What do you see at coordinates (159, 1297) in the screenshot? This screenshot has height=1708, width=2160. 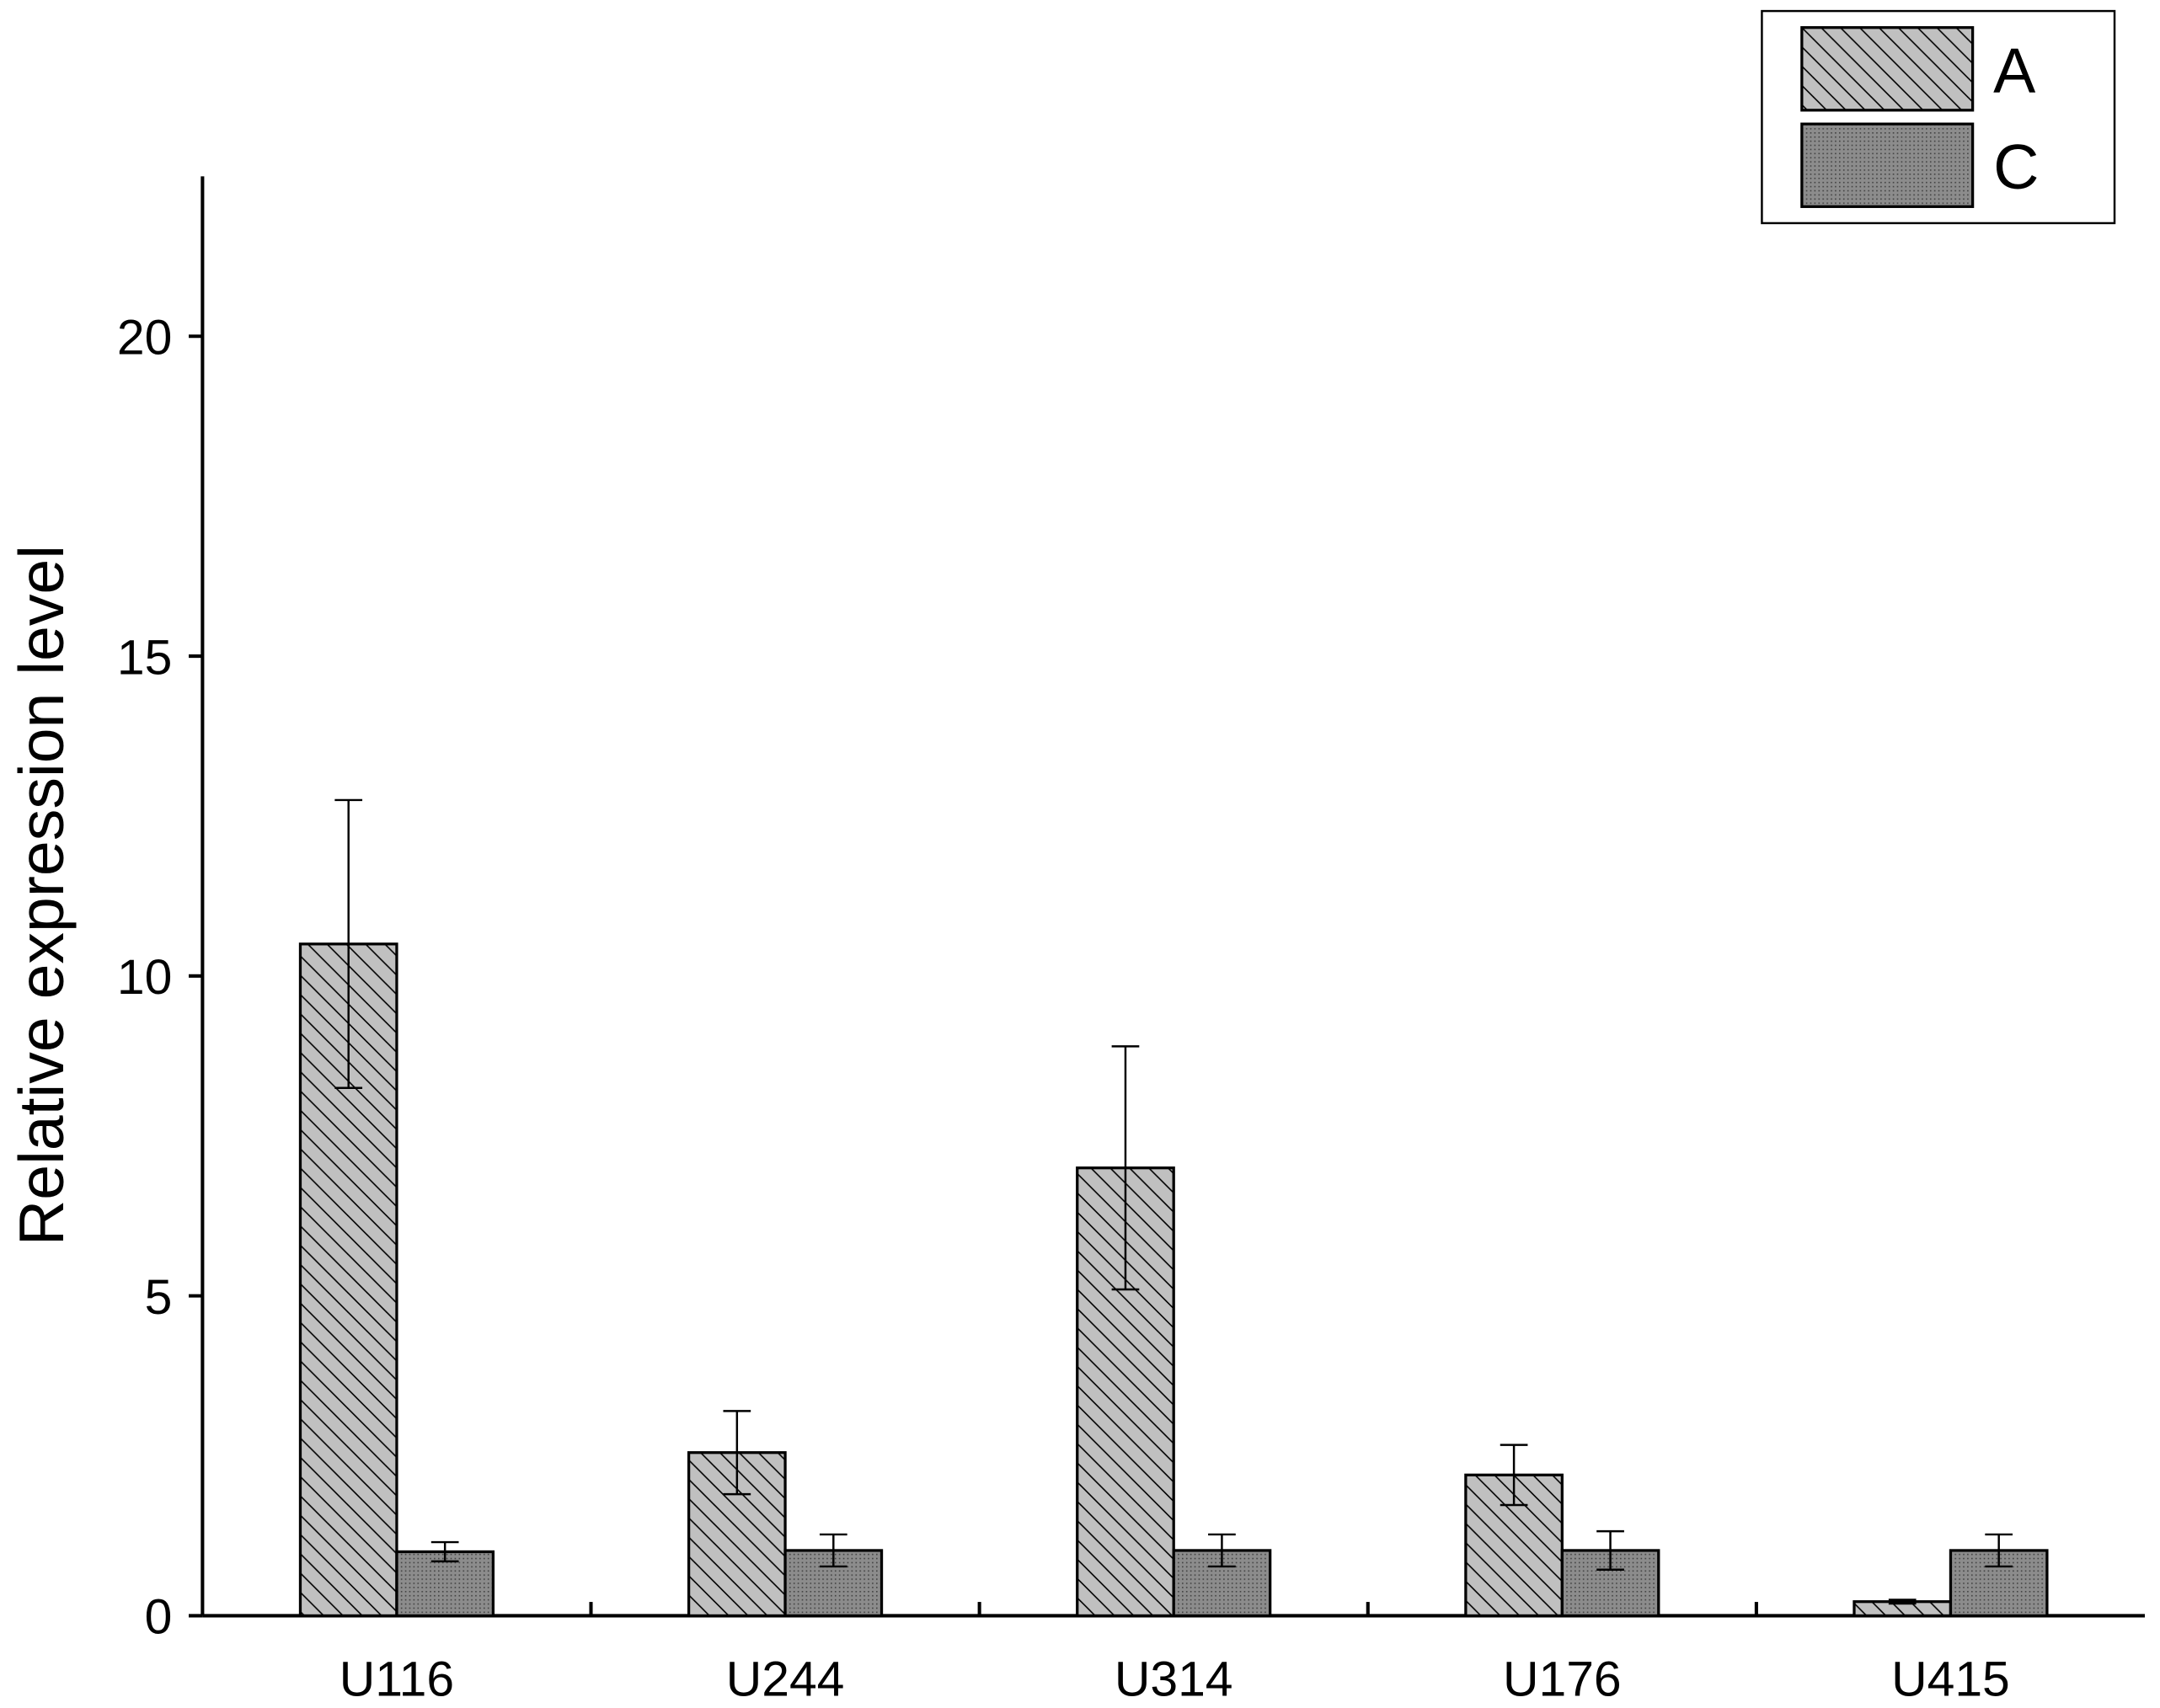 I see `y-tick-label: 5` at bounding box center [159, 1297].